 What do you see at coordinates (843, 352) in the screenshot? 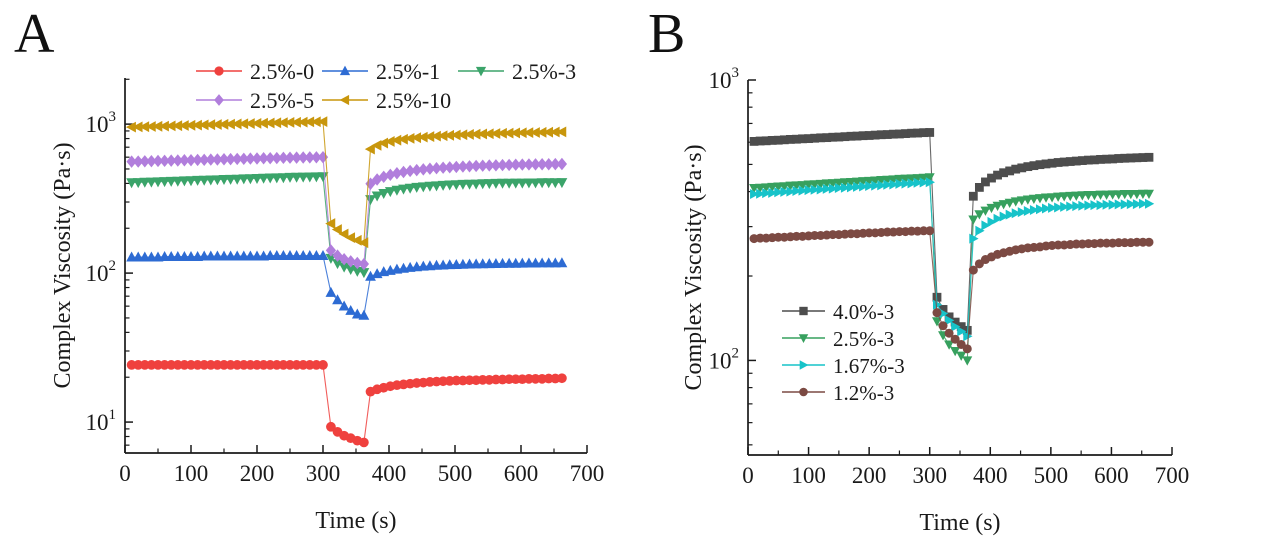
I see `legend: 4.0%-3 2.5%-3 1.67%-3 1.2%-3` at bounding box center [843, 352].